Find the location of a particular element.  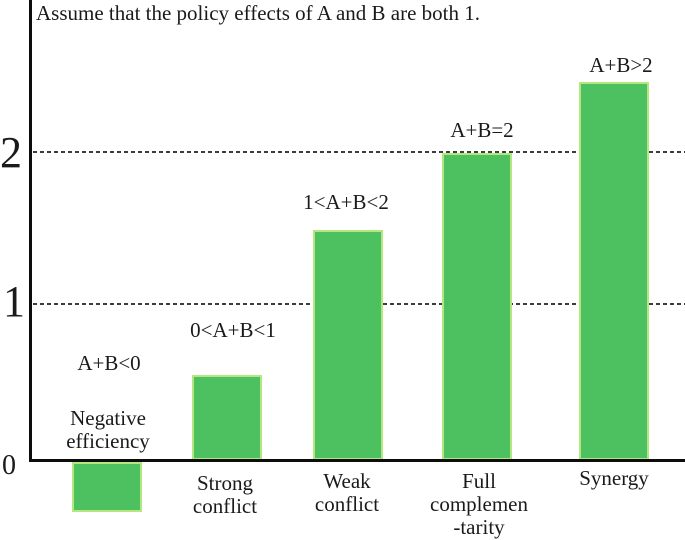

y-axis-line is located at coordinates (30, 231).